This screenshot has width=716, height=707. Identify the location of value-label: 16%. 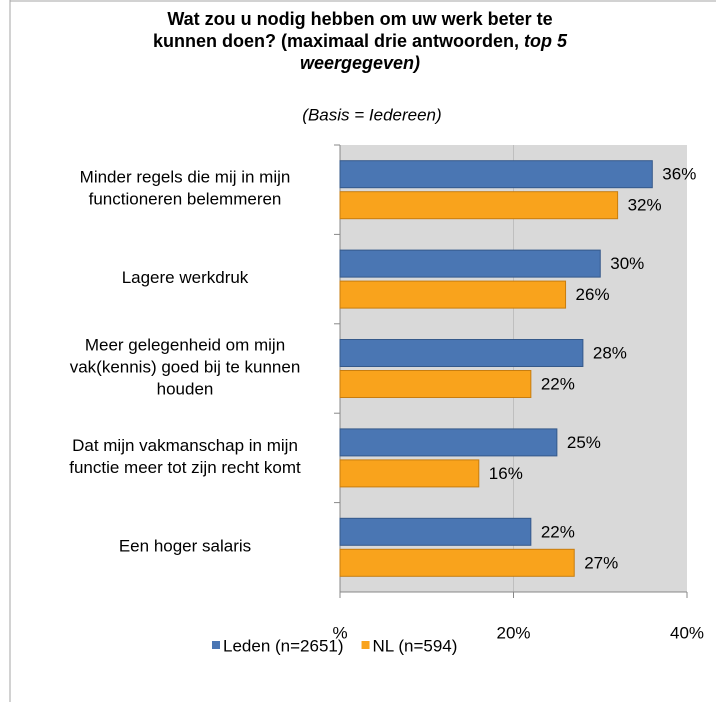
(506, 473).